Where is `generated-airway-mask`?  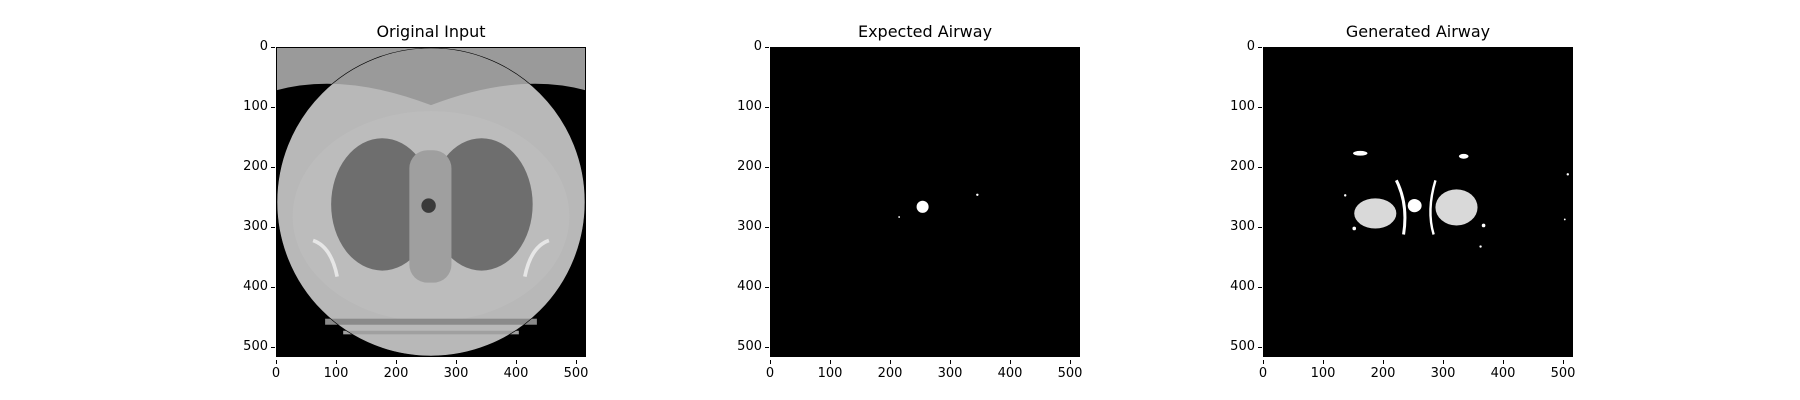
generated-airway-mask is located at coordinates (1418, 202).